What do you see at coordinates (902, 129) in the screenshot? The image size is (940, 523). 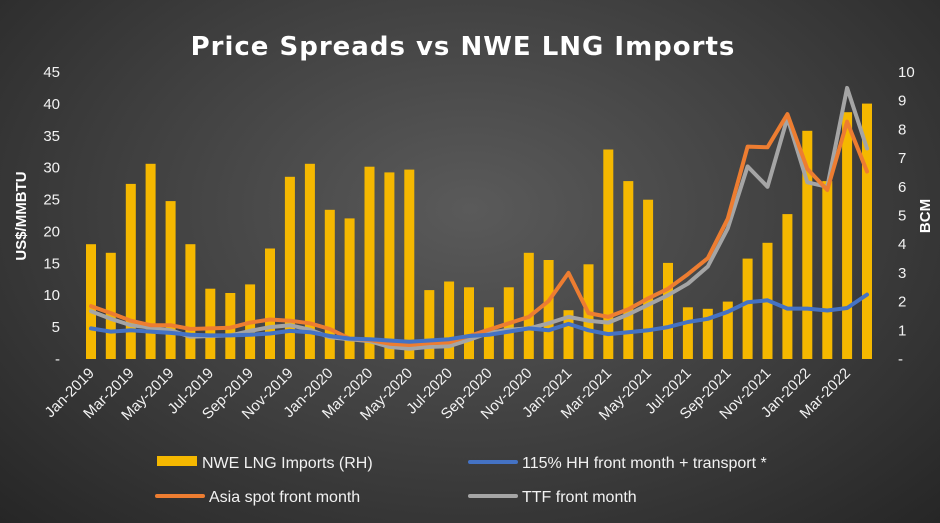 I see `y2-tick-label: 8` at bounding box center [902, 129].